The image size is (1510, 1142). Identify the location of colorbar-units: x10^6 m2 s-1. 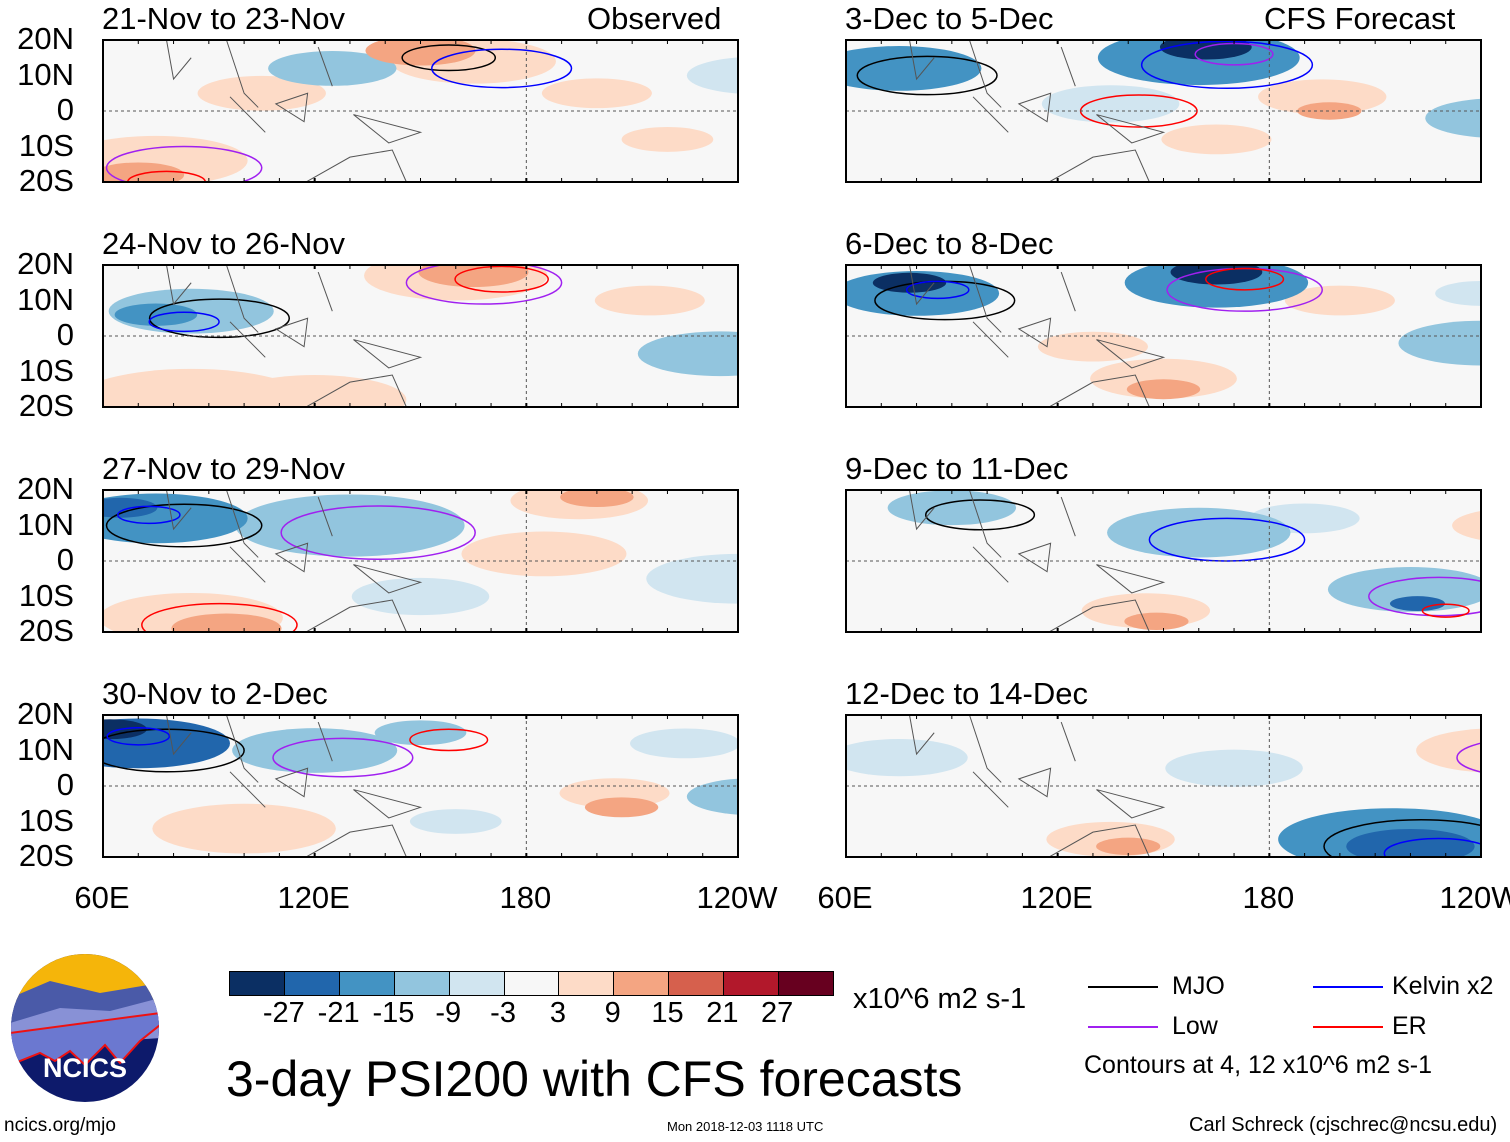
(940, 999).